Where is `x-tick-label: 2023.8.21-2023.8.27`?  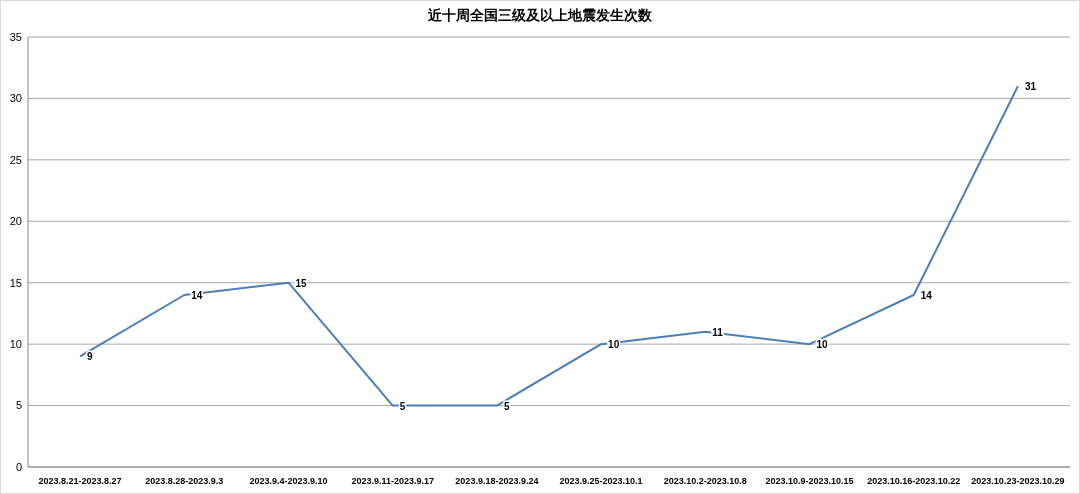
x-tick-label: 2023.8.21-2023.8.27 is located at coordinates (80, 481).